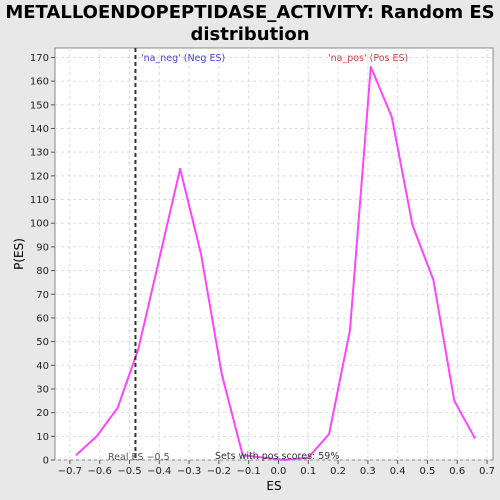 The height and width of the screenshot is (500, 500). Describe the element at coordinates (46, 461) in the screenshot. I see `y-tick-label: 0` at that location.